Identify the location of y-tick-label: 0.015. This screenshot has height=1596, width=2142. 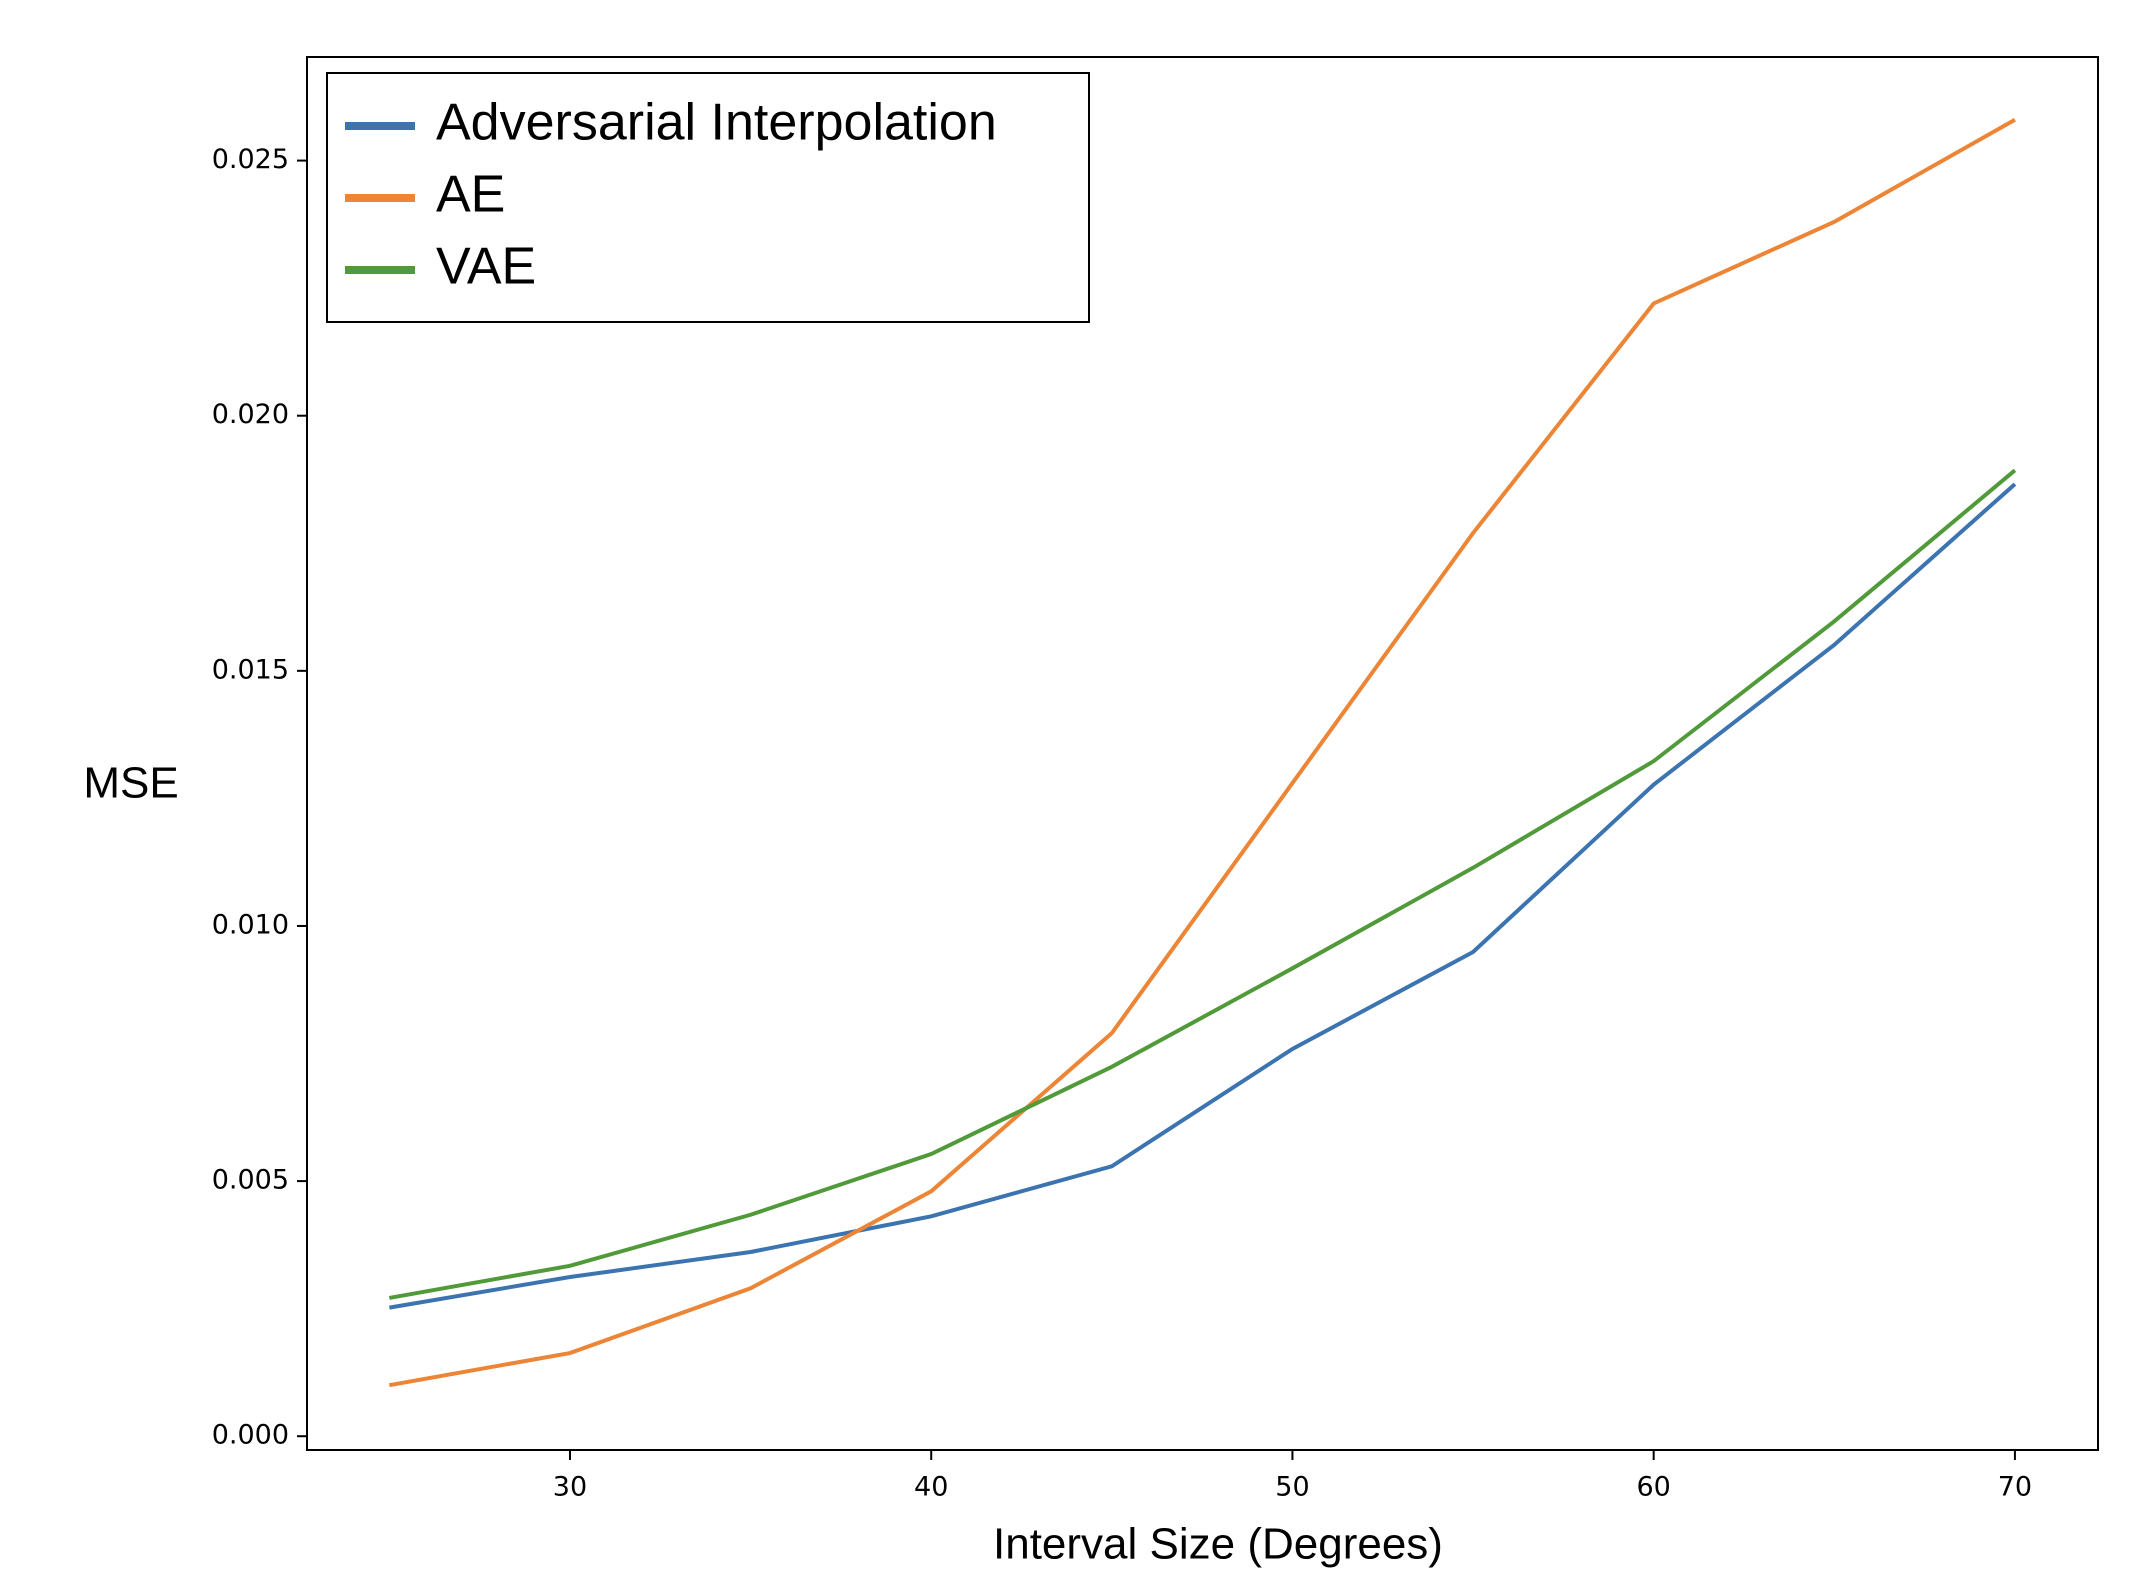
(250, 669).